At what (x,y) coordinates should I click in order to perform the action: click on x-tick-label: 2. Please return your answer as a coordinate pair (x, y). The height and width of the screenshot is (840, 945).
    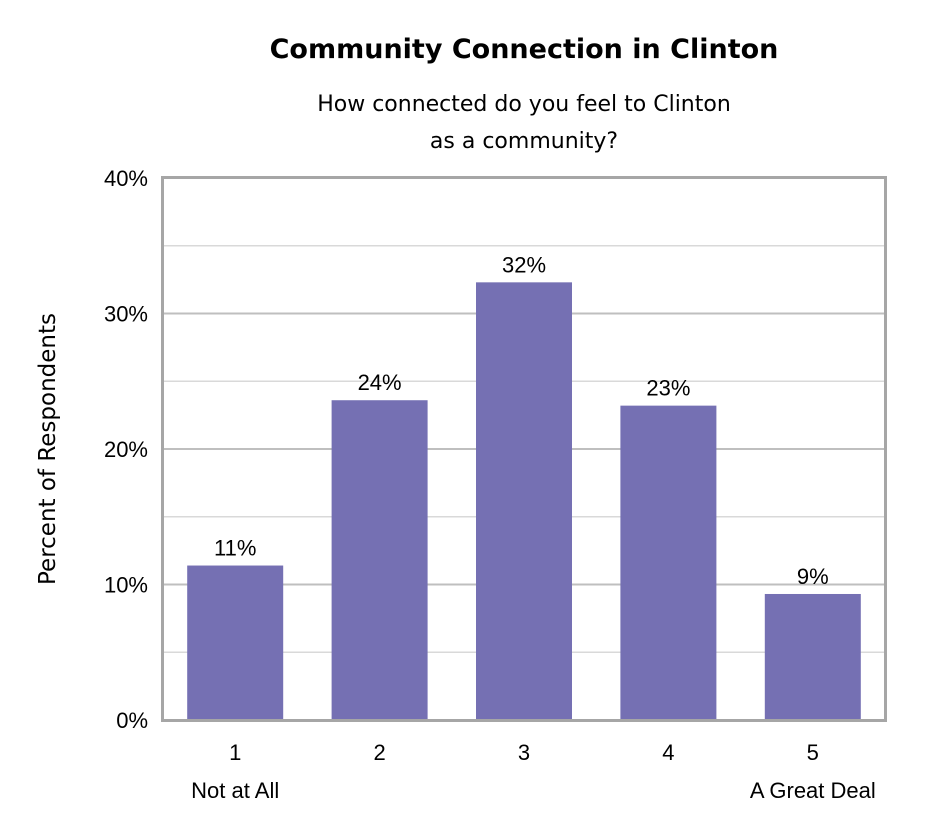
    Looking at the image, I should click on (379, 752).